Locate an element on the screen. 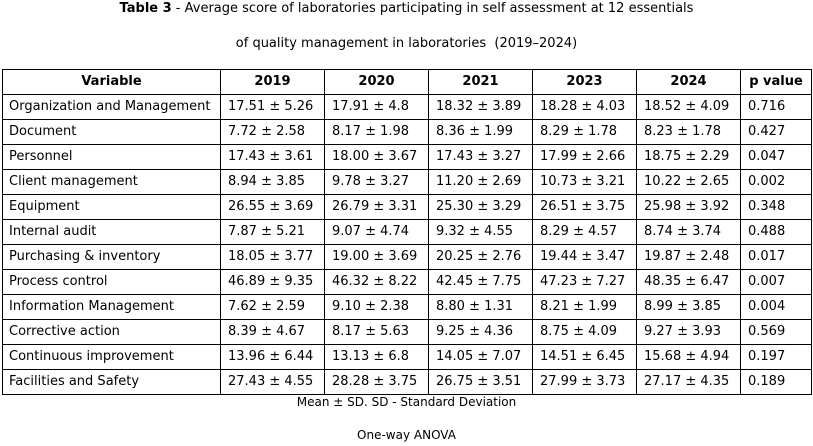 The width and height of the screenshot is (813, 446). variable-cell: Process control is located at coordinates (111, 282).